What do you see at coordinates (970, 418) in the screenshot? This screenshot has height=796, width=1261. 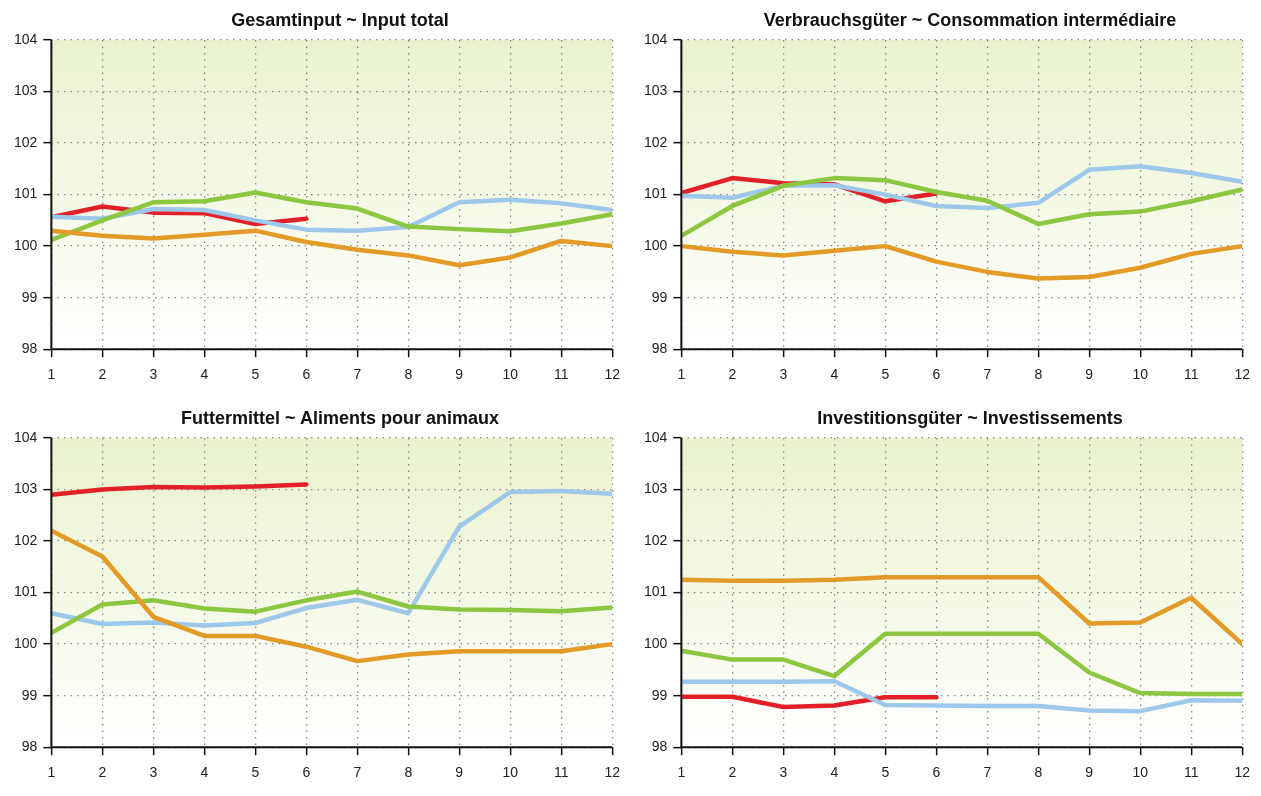 I see `chart-title: Investitionsgüter ~ Investissements` at bounding box center [970, 418].